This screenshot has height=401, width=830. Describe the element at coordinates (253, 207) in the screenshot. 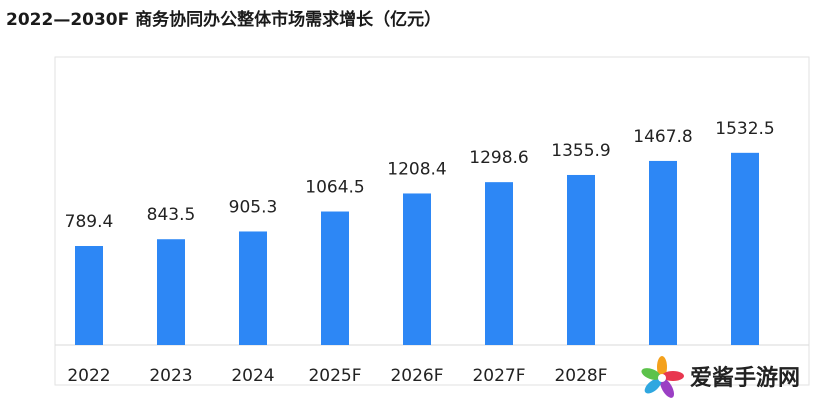

I see `data-label: 905.3` at that location.